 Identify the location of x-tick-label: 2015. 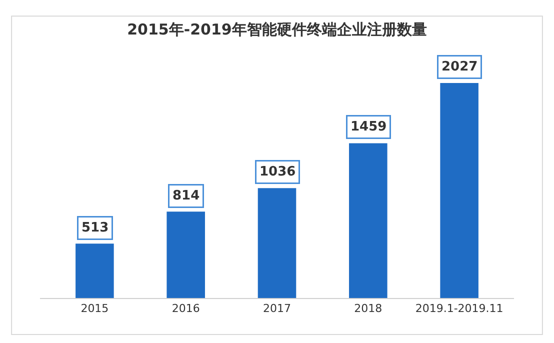
(94, 309).